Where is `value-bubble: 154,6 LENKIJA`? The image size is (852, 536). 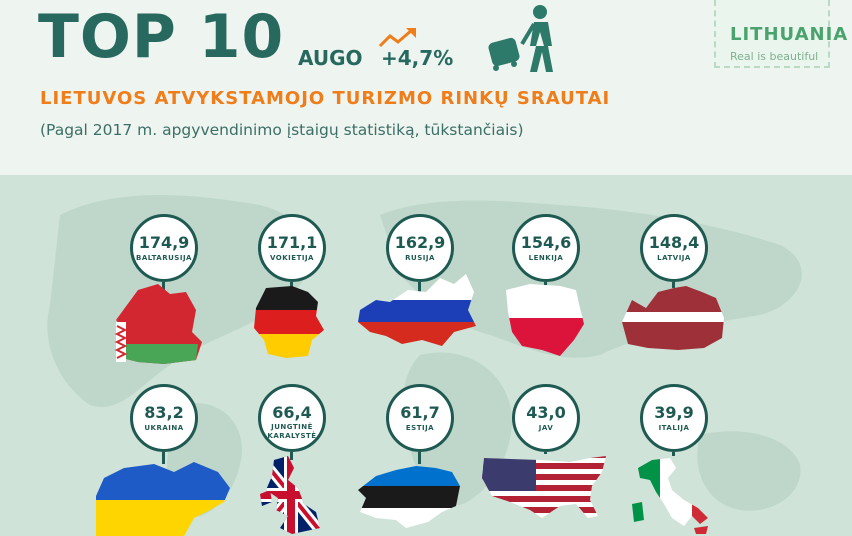
value-bubble: 154,6 LENKIJA is located at coordinates (546, 248).